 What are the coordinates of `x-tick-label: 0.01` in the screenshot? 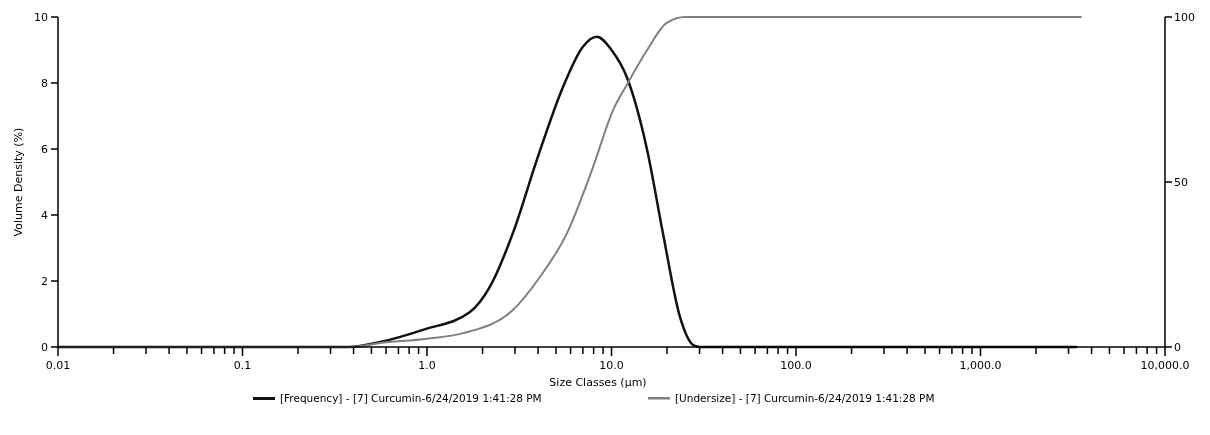 It's located at (58, 365).